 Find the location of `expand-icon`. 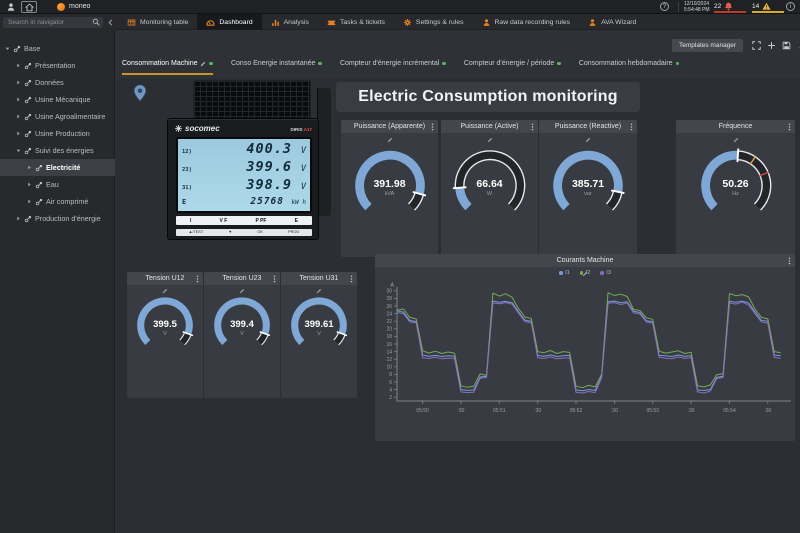

expand-icon is located at coordinates (756, 45).